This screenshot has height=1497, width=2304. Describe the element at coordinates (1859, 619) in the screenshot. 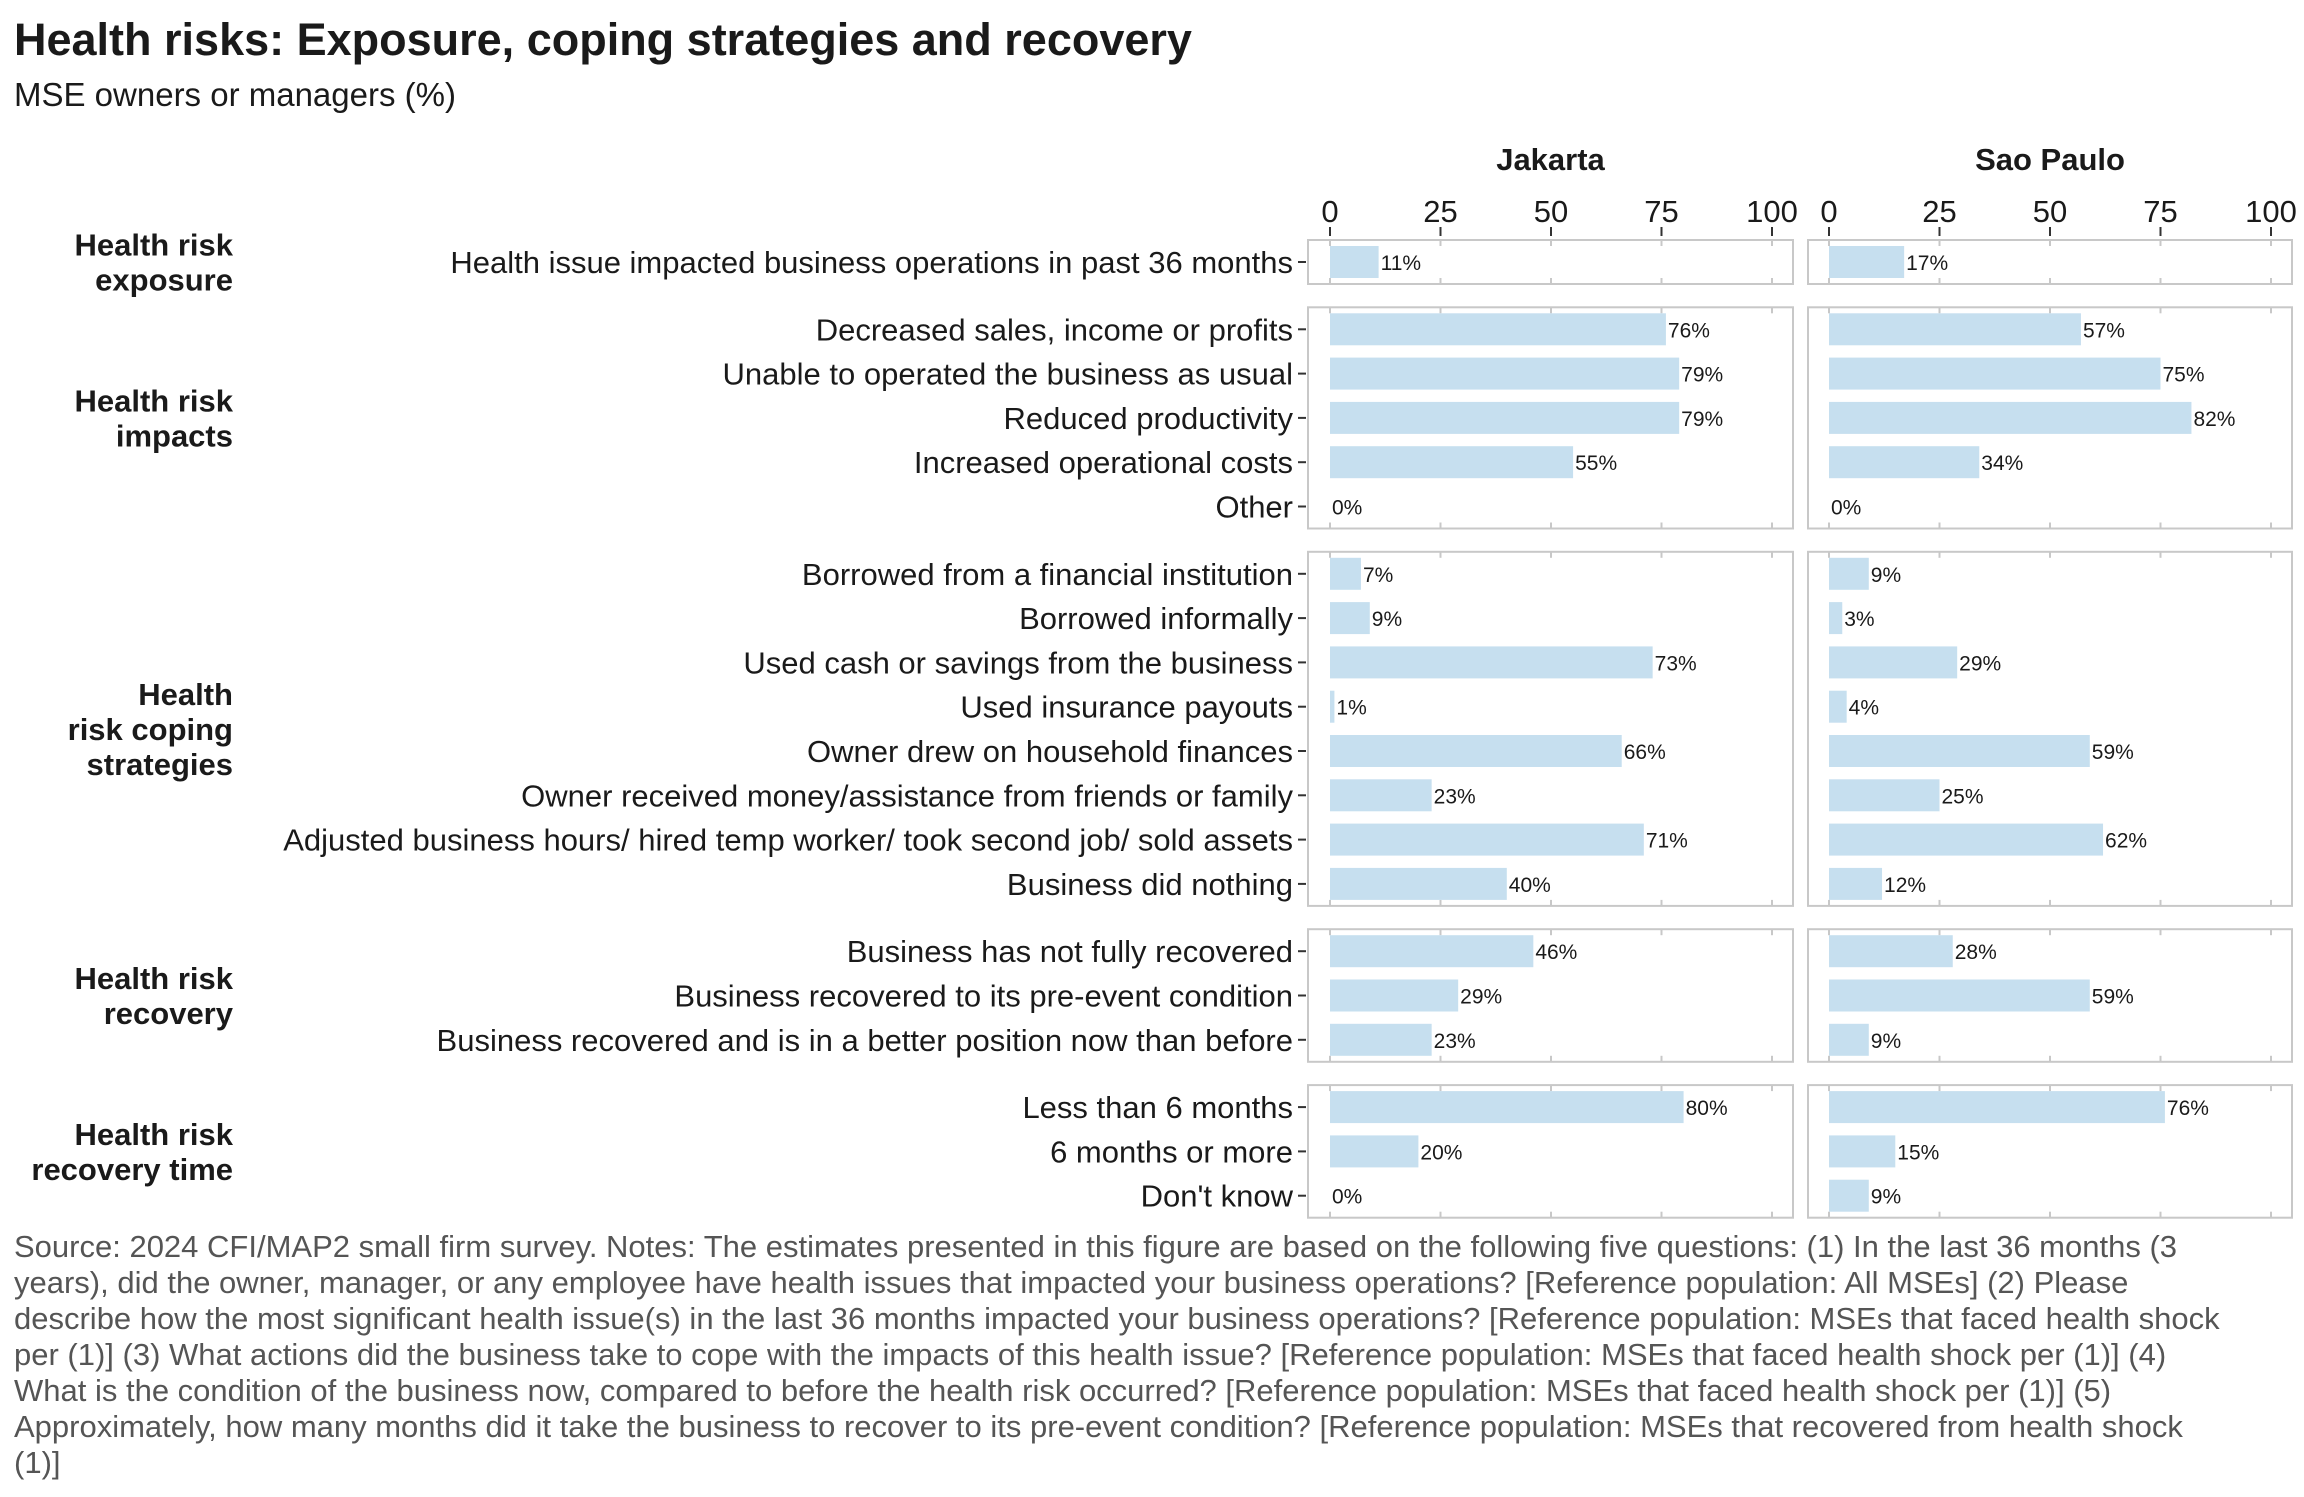

I see `value-label: 3%` at that location.